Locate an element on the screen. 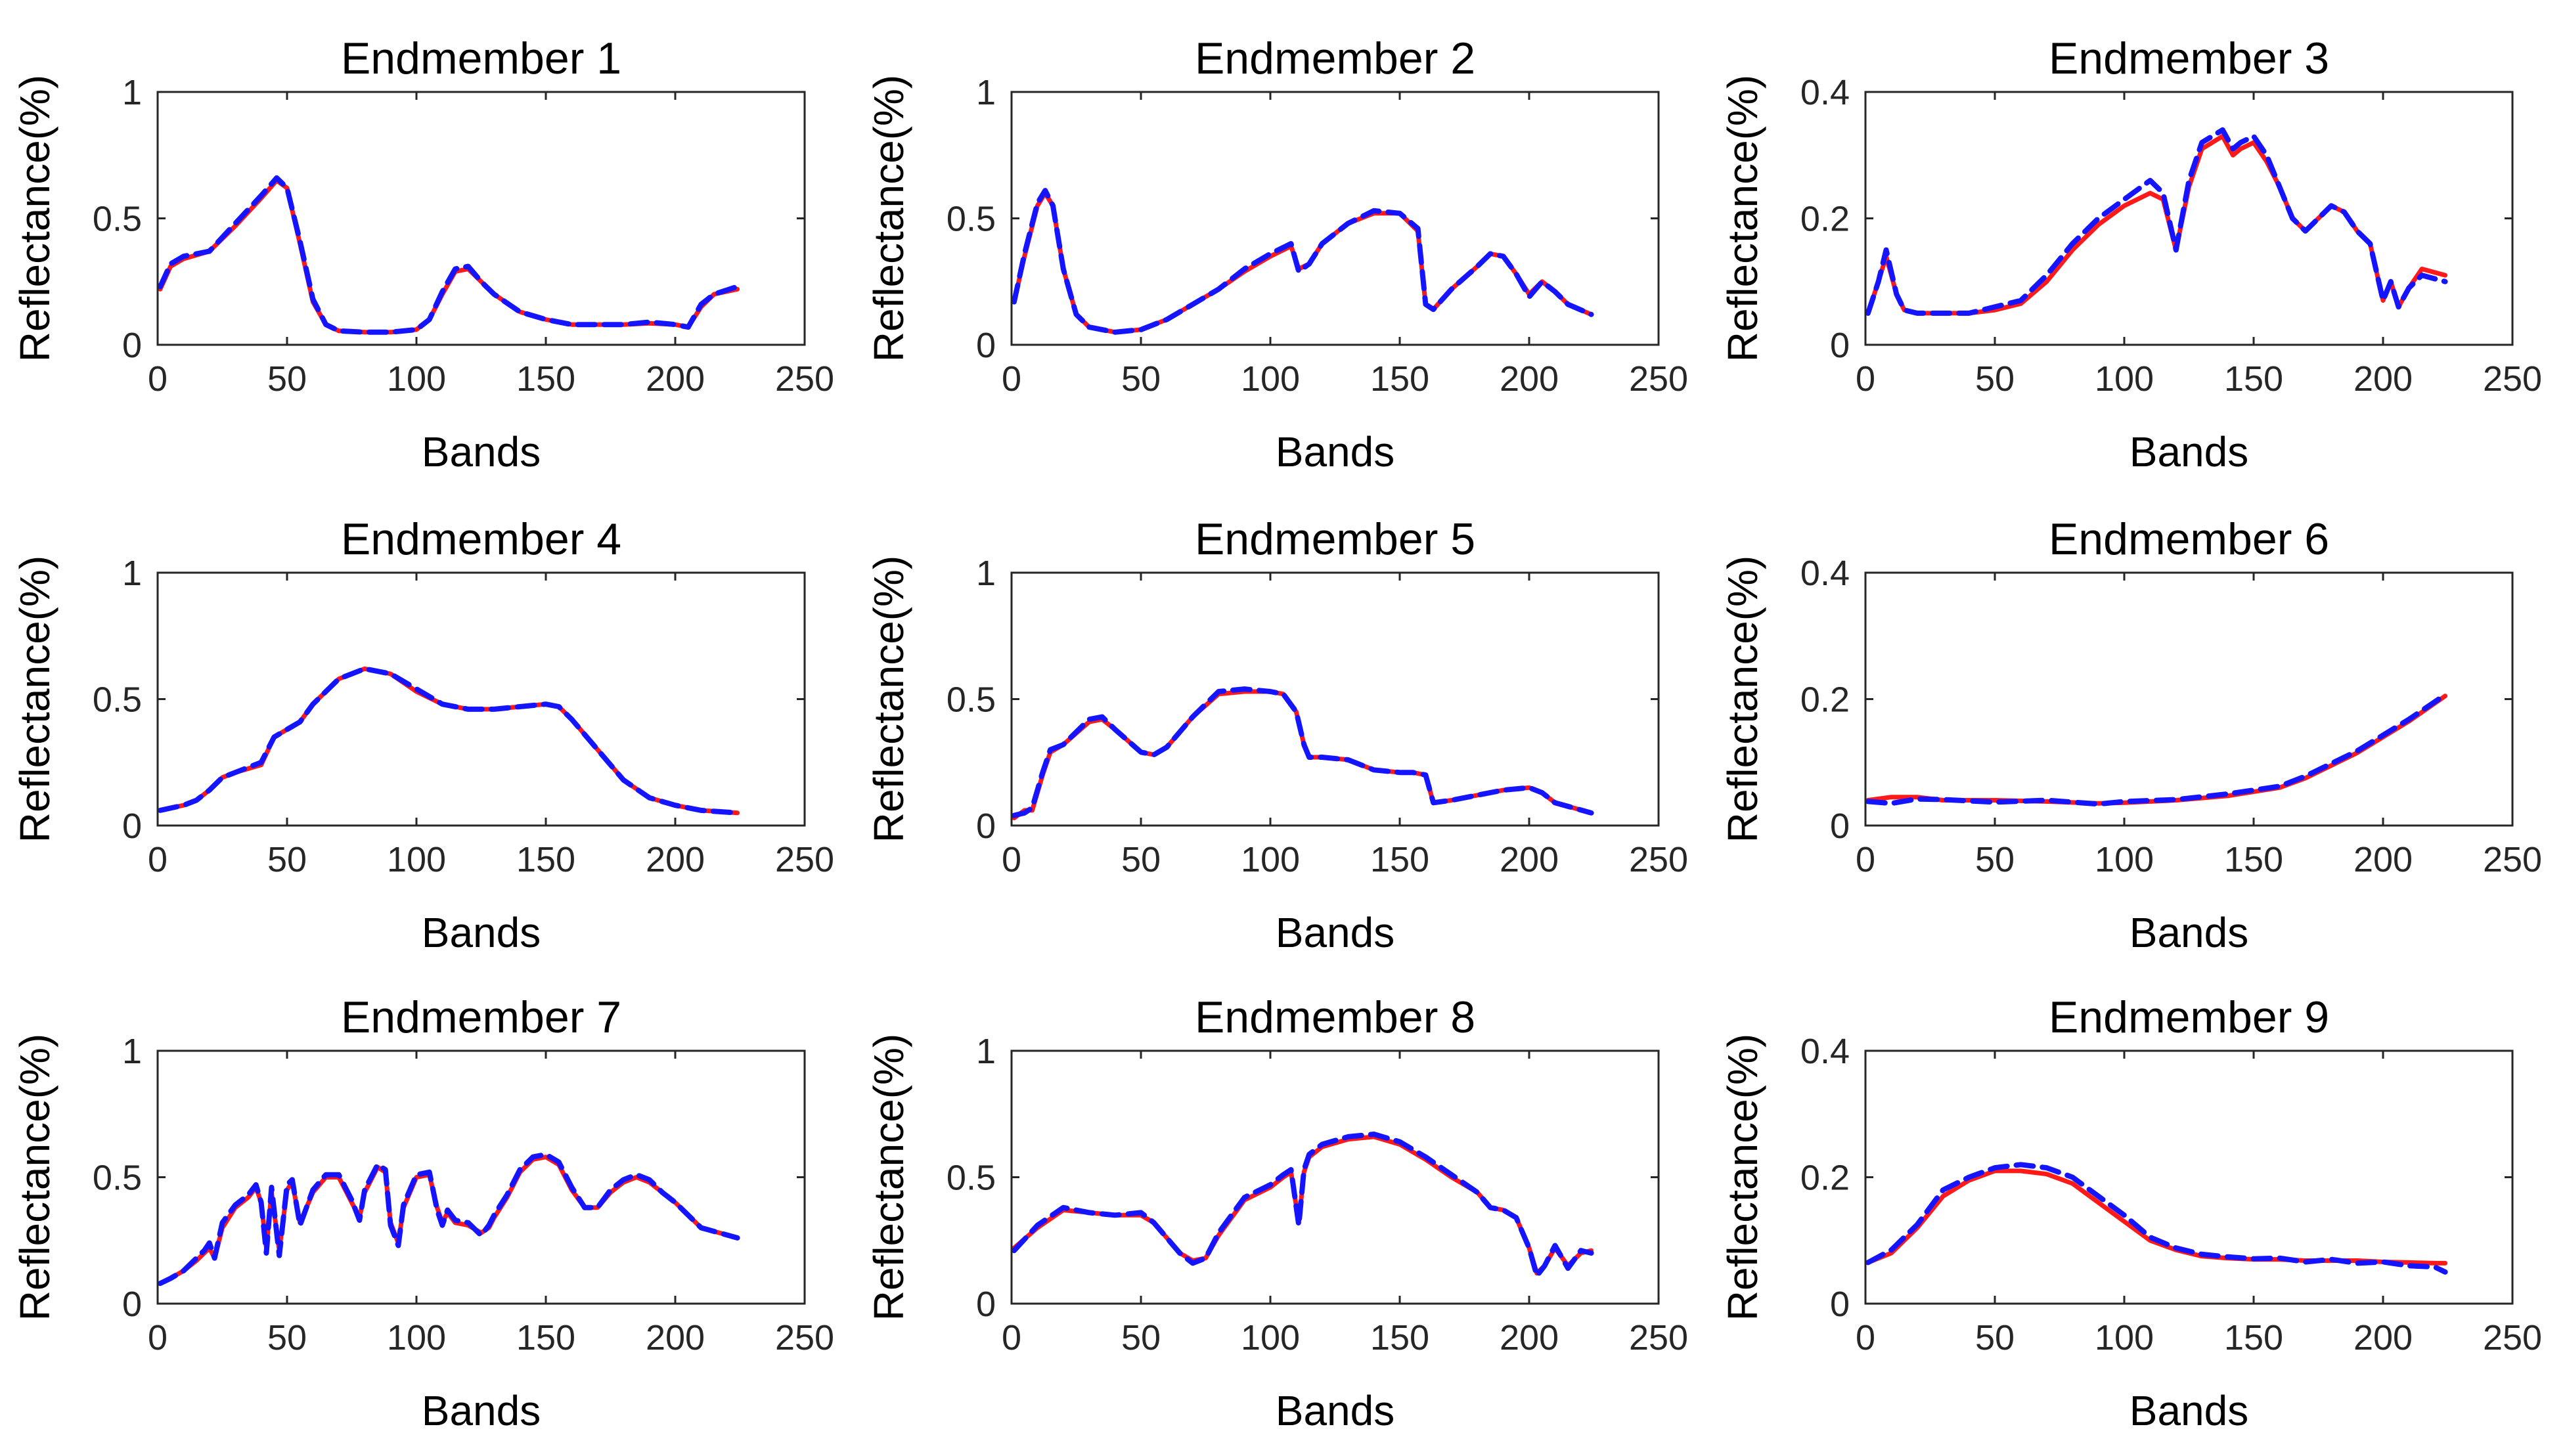  panel-4-xtick-label: 150 is located at coordinates (545, 859).